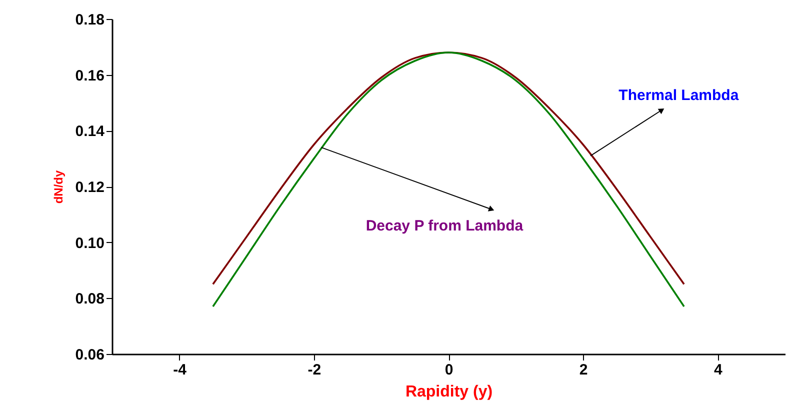  Describe the element at coordinates (445, 226) in the screenshot. I see `annotation: Decay P from Lambda` at that location.